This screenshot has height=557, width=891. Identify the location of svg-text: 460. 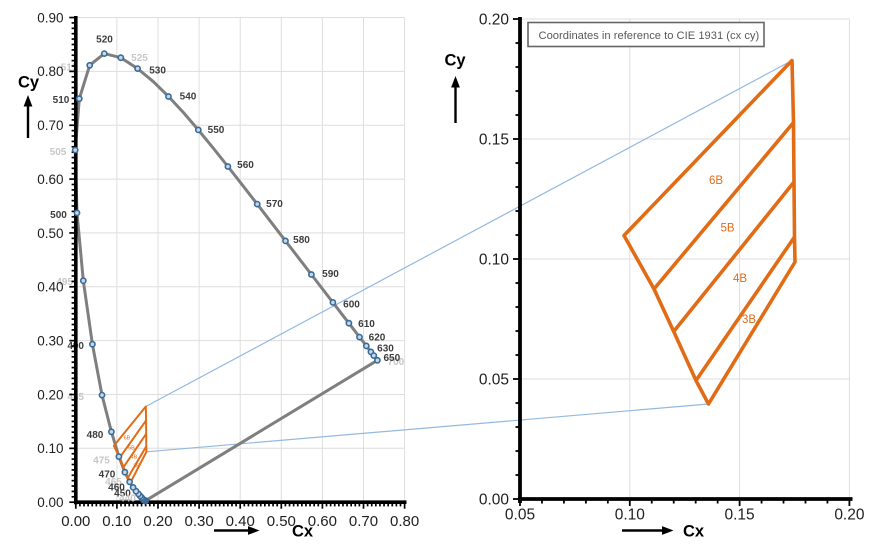
(116, 488).